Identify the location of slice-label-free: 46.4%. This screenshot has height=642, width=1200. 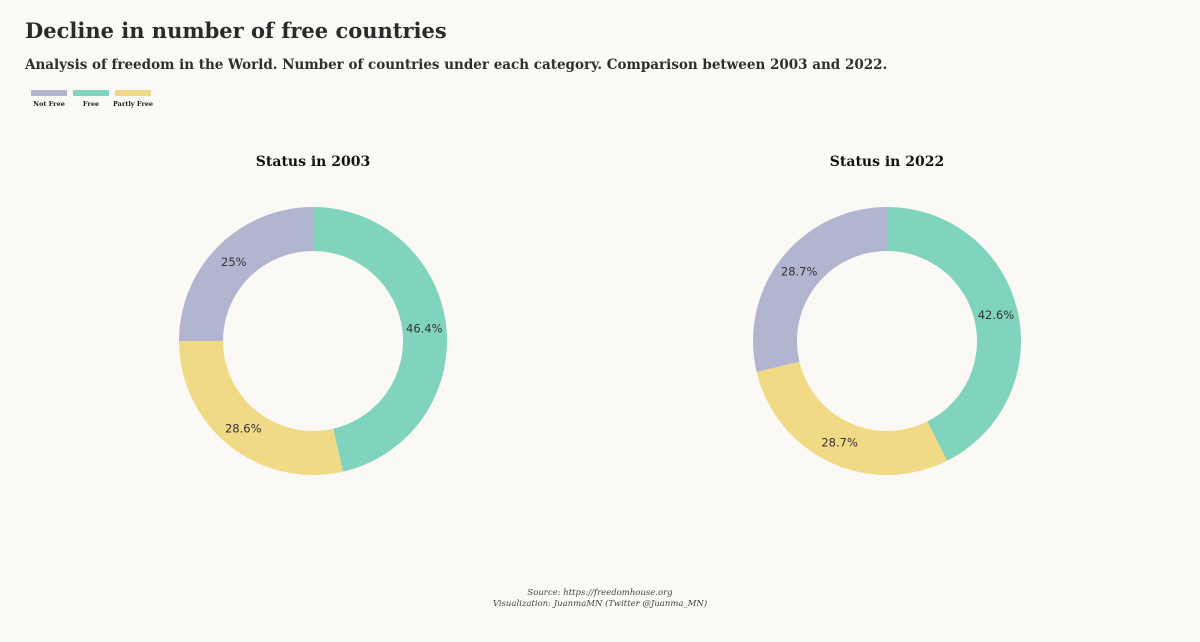
(424, 328).